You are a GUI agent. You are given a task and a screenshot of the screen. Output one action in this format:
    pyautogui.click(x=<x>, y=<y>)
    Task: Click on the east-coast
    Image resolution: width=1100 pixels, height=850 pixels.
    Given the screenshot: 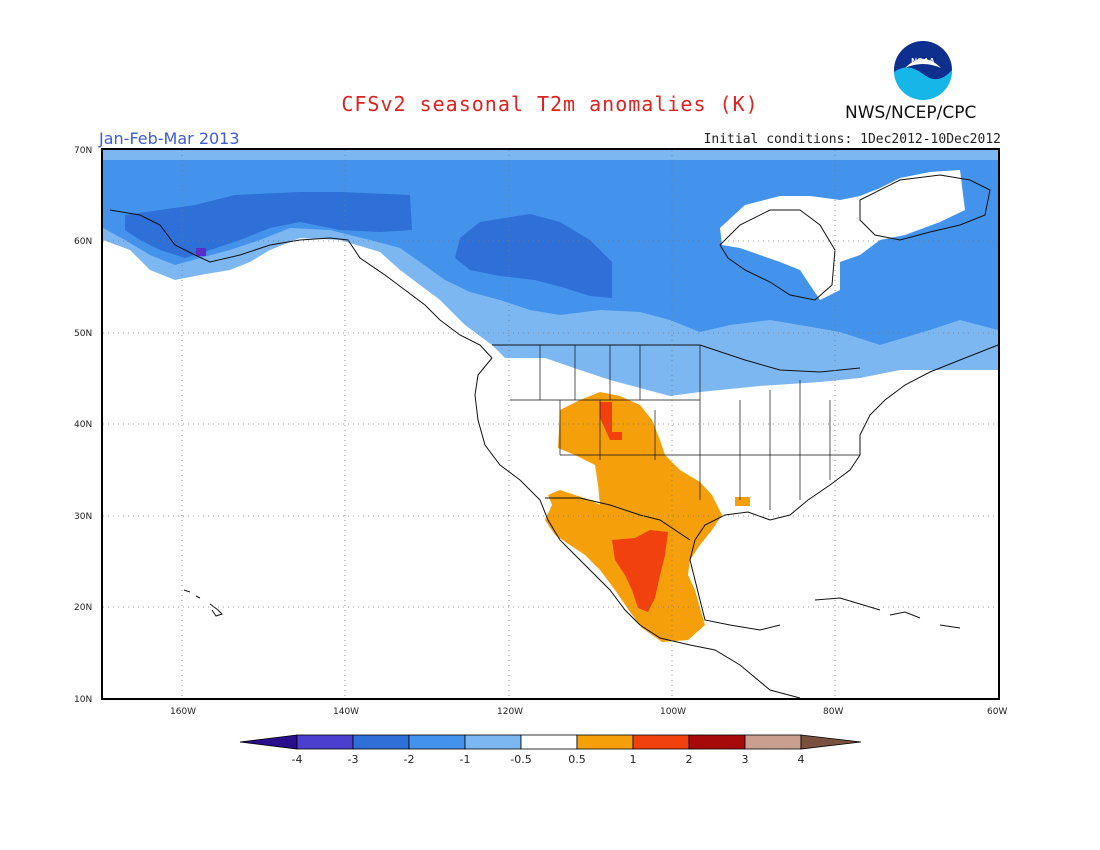 What is the action you would take?
    pyautogui.click(x=844, y=487)
    